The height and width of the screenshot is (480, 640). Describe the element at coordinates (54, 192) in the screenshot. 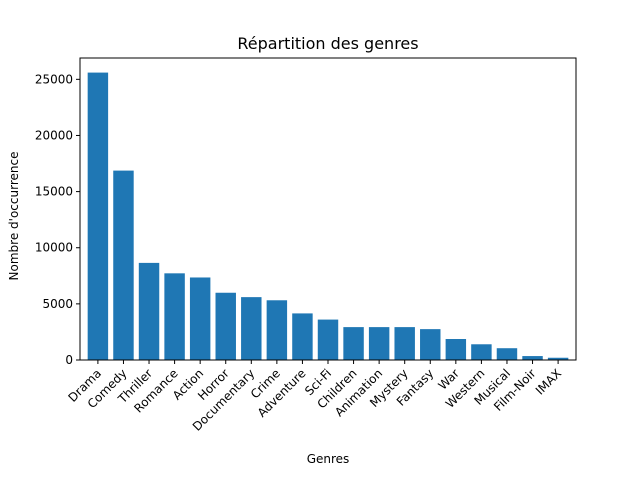

I see `y-tick-label: 15000` at that location.